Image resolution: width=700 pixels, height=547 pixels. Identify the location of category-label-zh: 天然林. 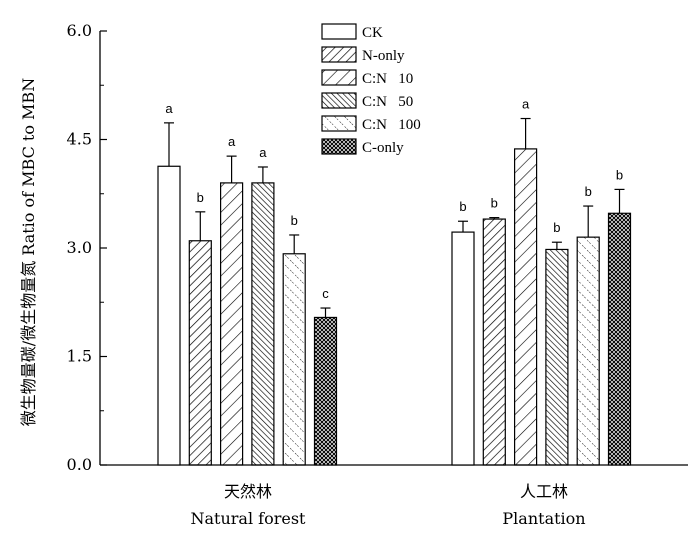
(248, 491).